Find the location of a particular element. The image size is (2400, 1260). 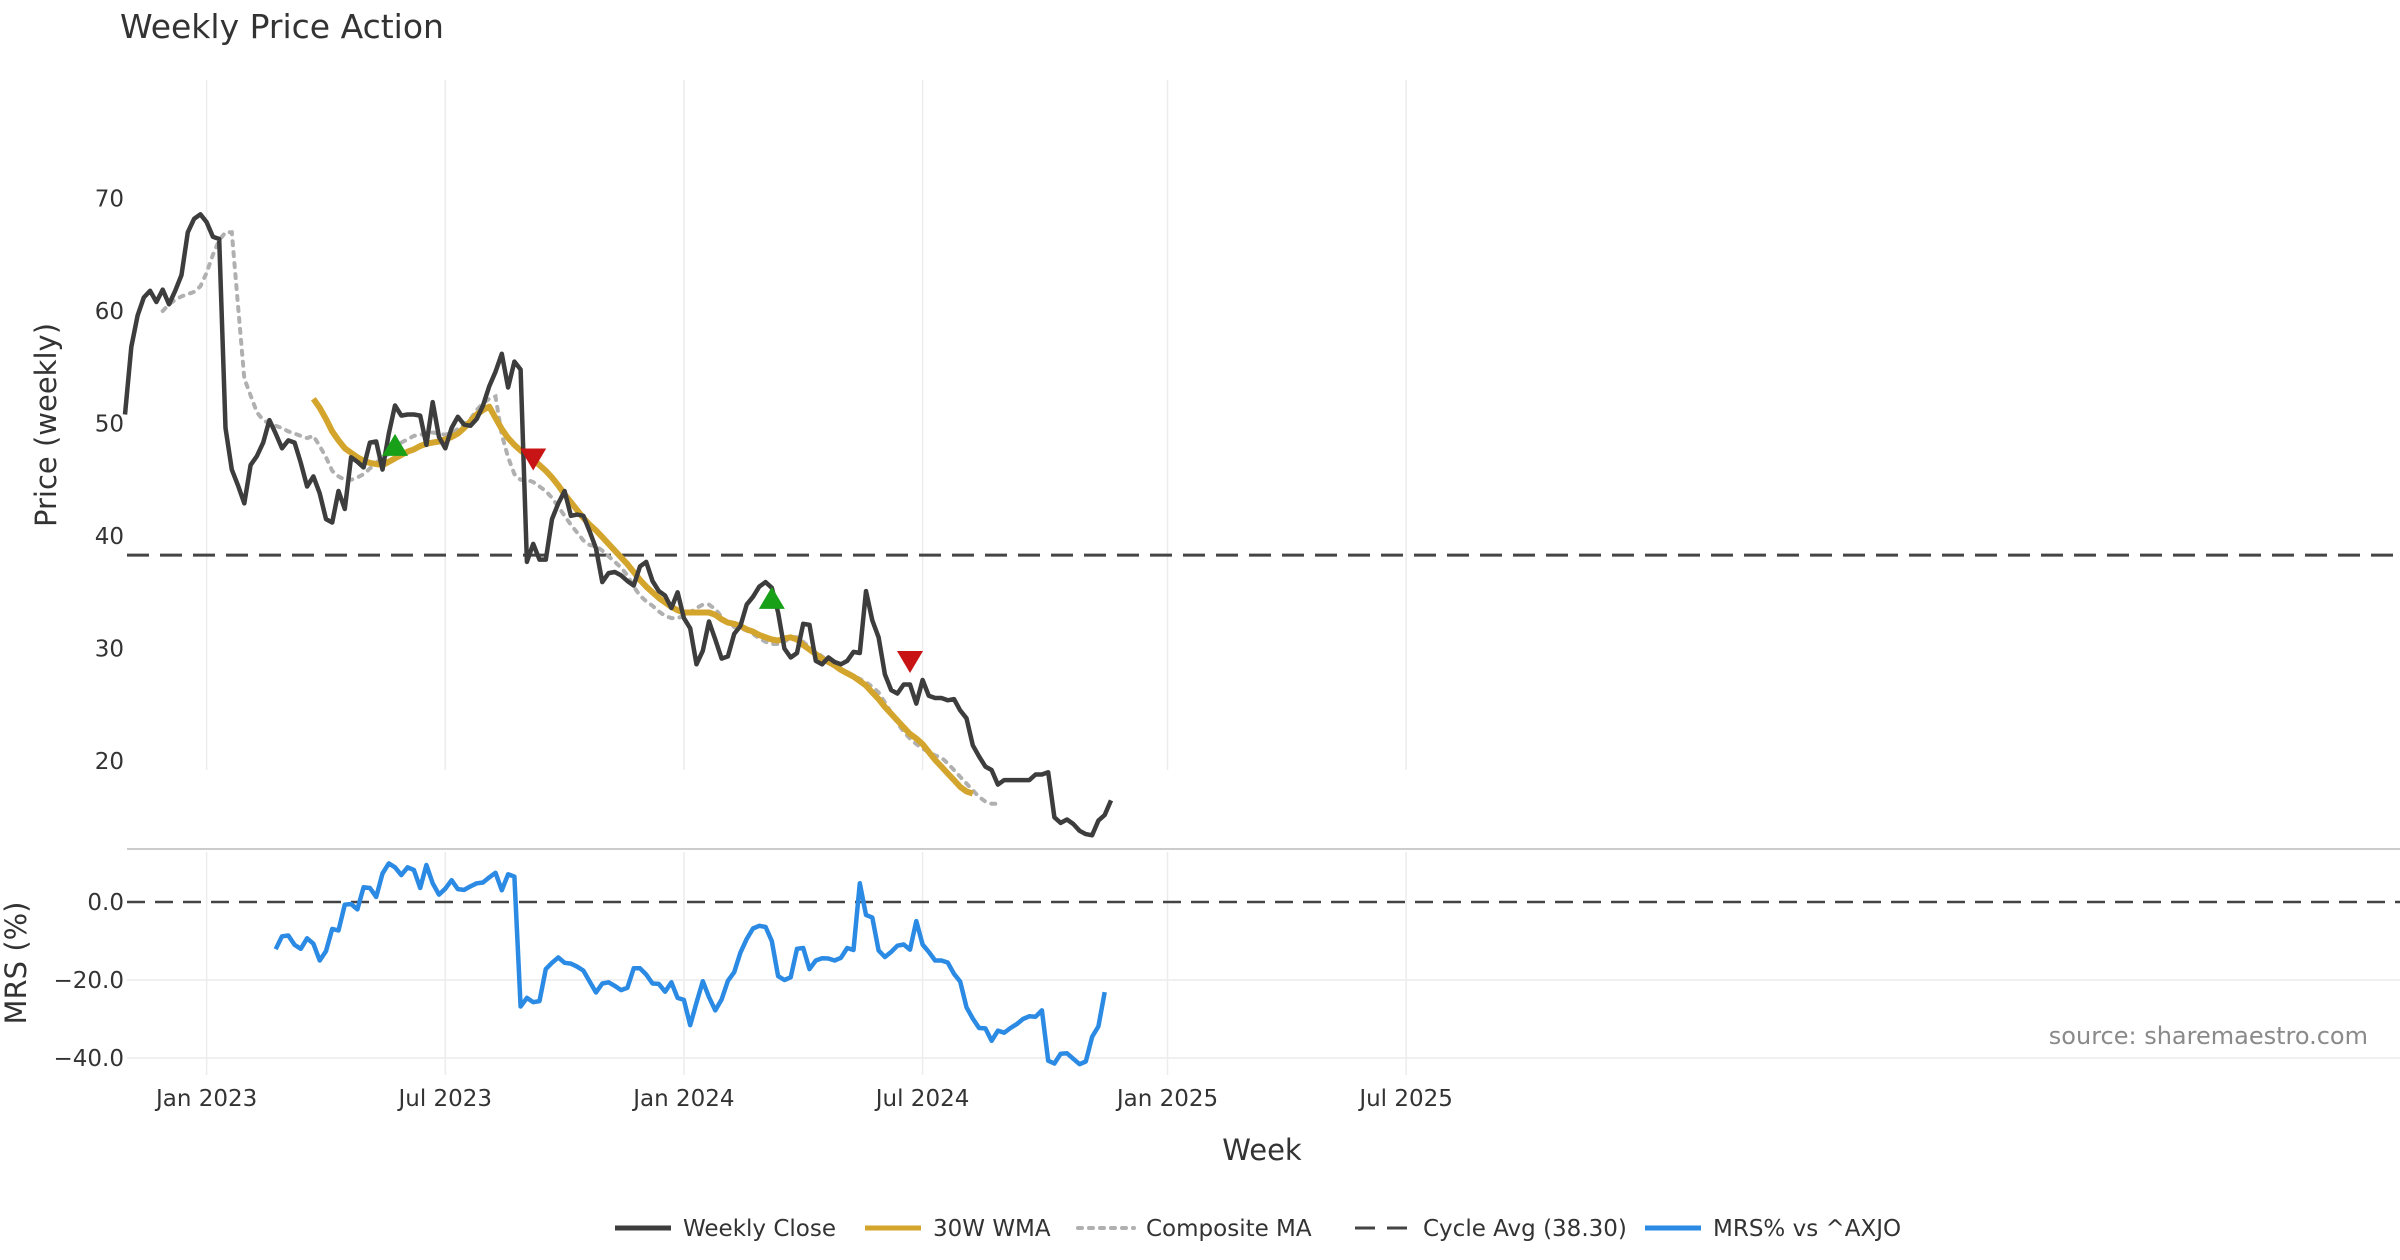

wma-30w-line is located at coordinates (642, 597).